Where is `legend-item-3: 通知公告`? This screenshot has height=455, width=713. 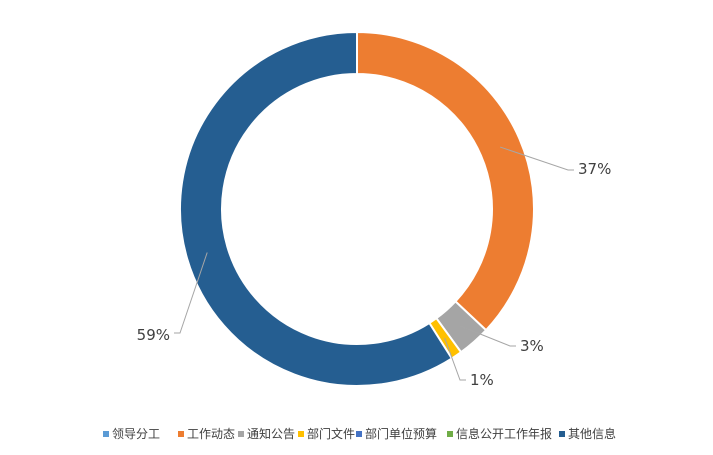
legend-item-3: 通知公告 is located at coordinates (266, 434).